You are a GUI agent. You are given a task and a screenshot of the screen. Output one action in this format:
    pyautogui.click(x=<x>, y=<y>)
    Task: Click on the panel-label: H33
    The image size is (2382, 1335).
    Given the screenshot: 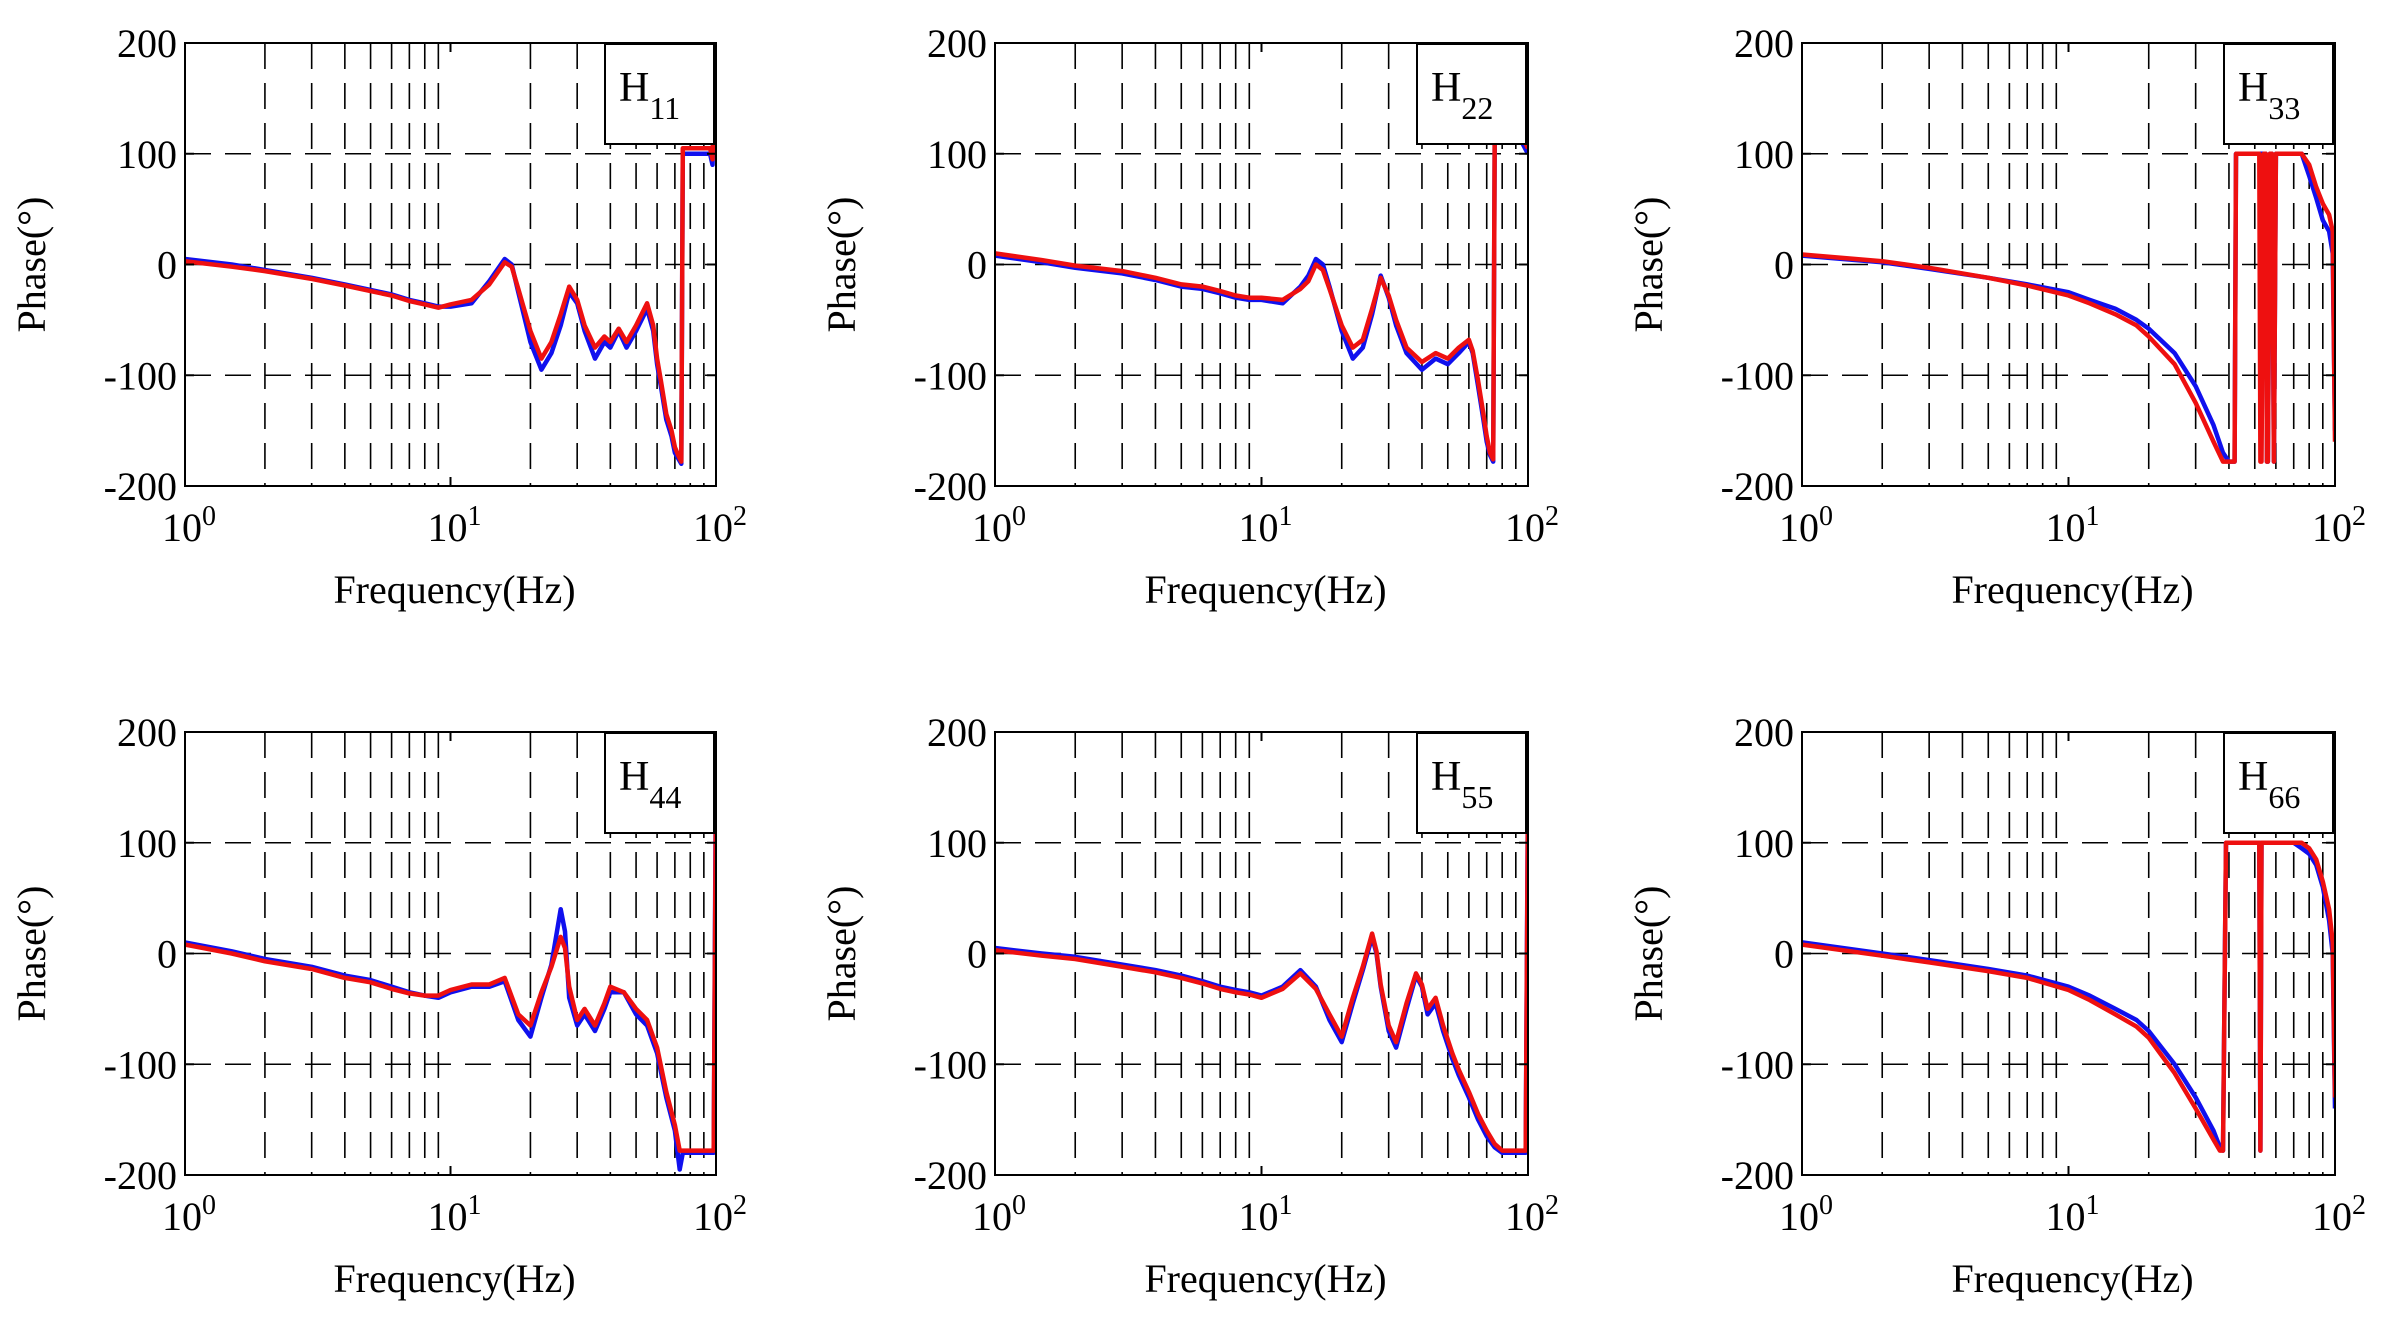 What is the action you would take?
    pyautogui.click(x=2269, y=95)
    